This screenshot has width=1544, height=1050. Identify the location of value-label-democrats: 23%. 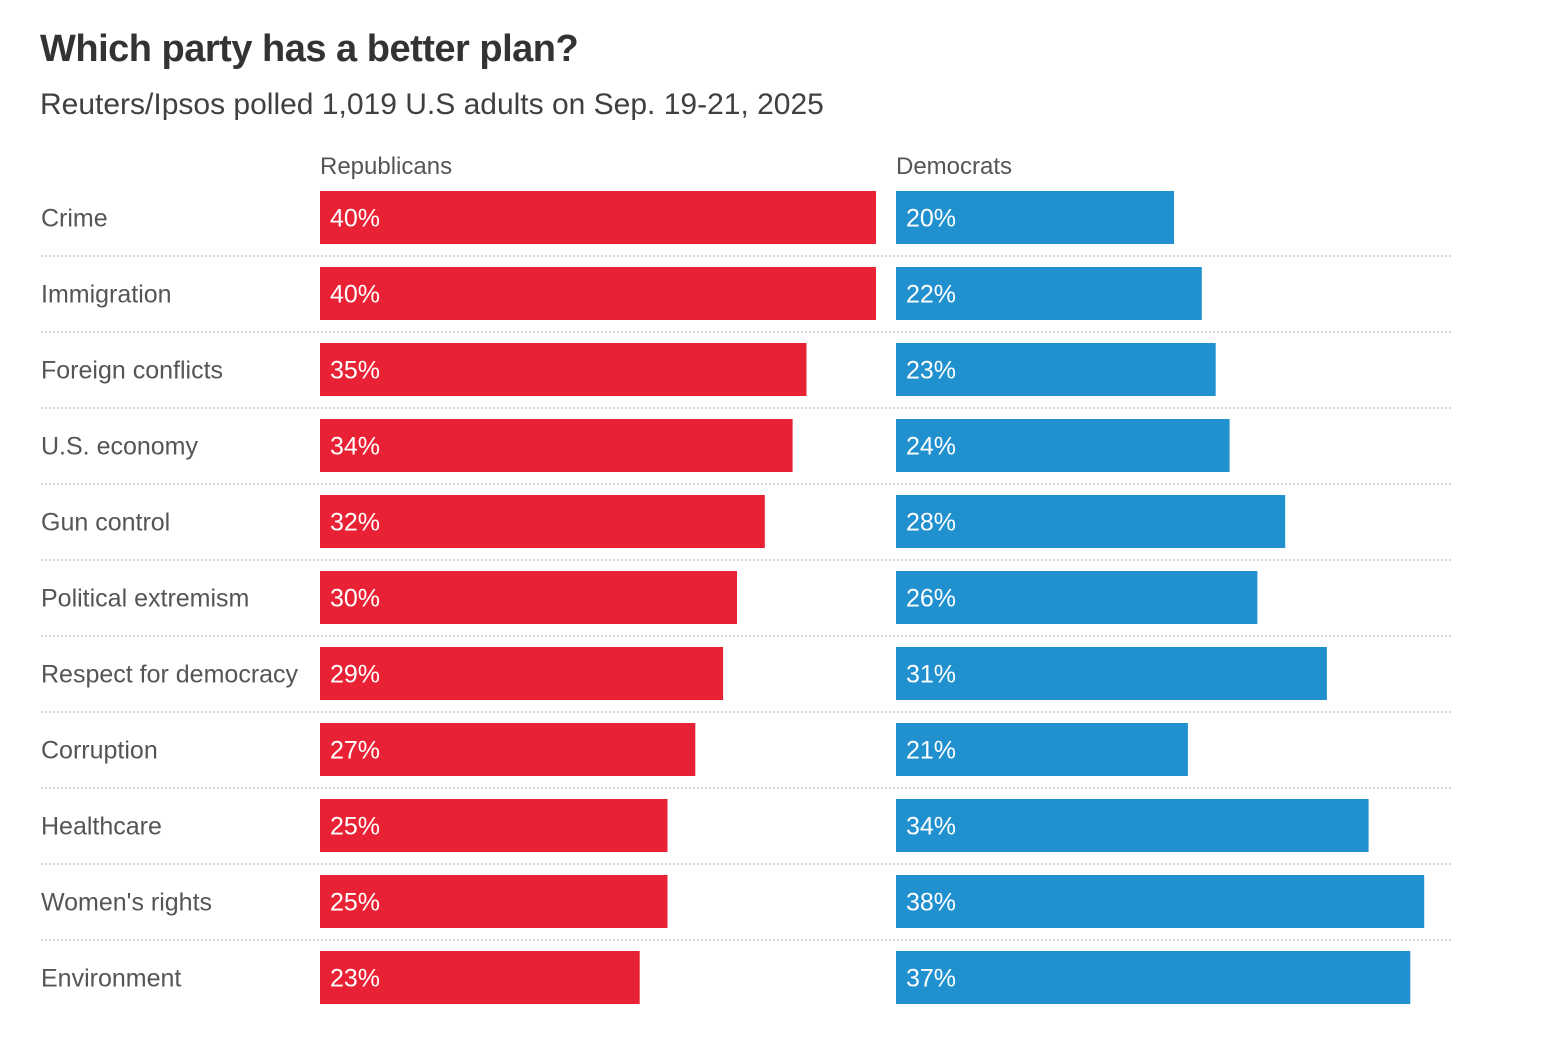
(931, 371).